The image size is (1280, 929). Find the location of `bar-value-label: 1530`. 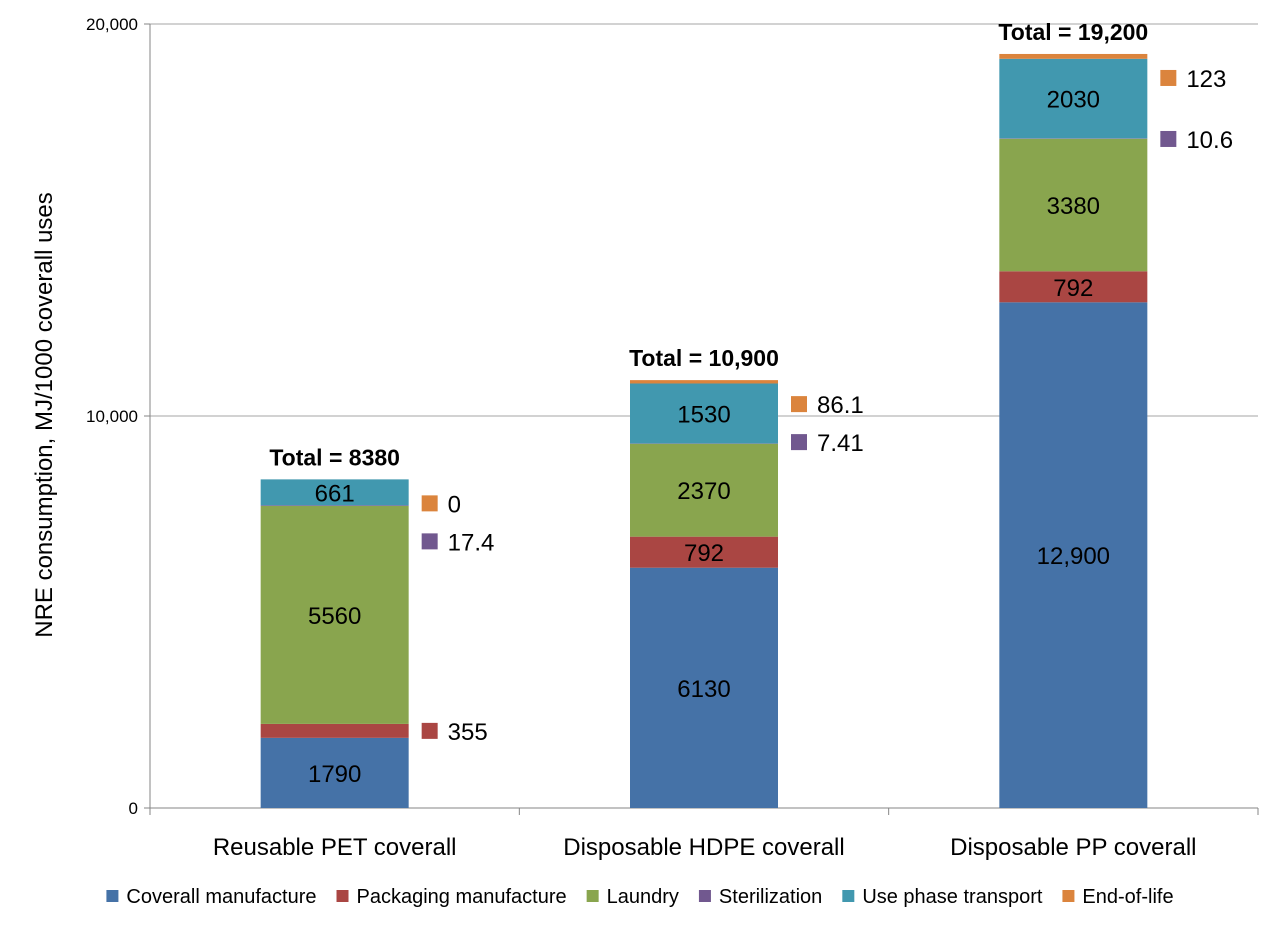

bar-value-label: 1530 is located at coordinates (703, 414).